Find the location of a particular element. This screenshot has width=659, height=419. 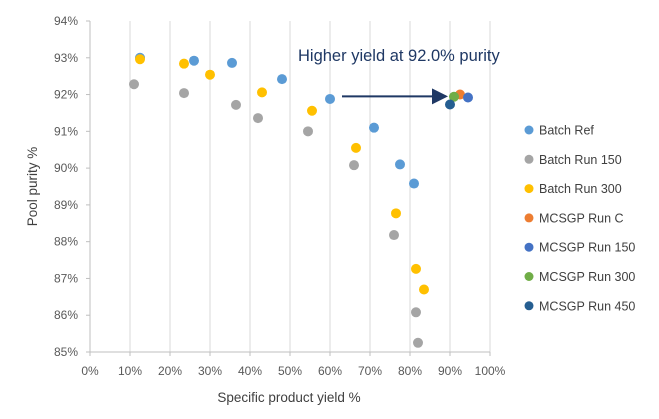

legend-label-batch-run-150: Batch Run 150 is located at coordinates (580, 160).